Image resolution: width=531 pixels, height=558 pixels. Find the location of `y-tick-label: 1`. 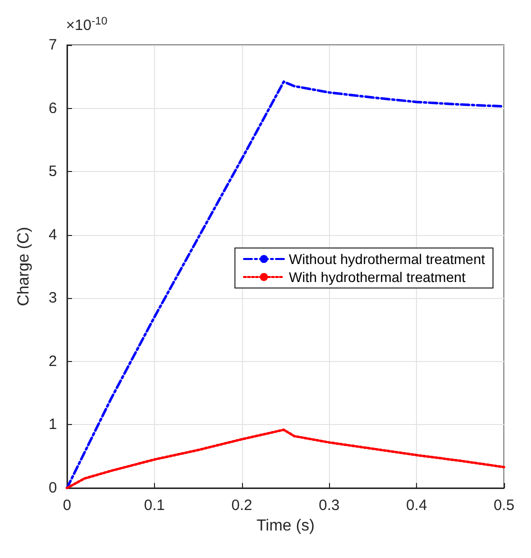

y-tick-label: 1 is located at coordinates (52, 425).